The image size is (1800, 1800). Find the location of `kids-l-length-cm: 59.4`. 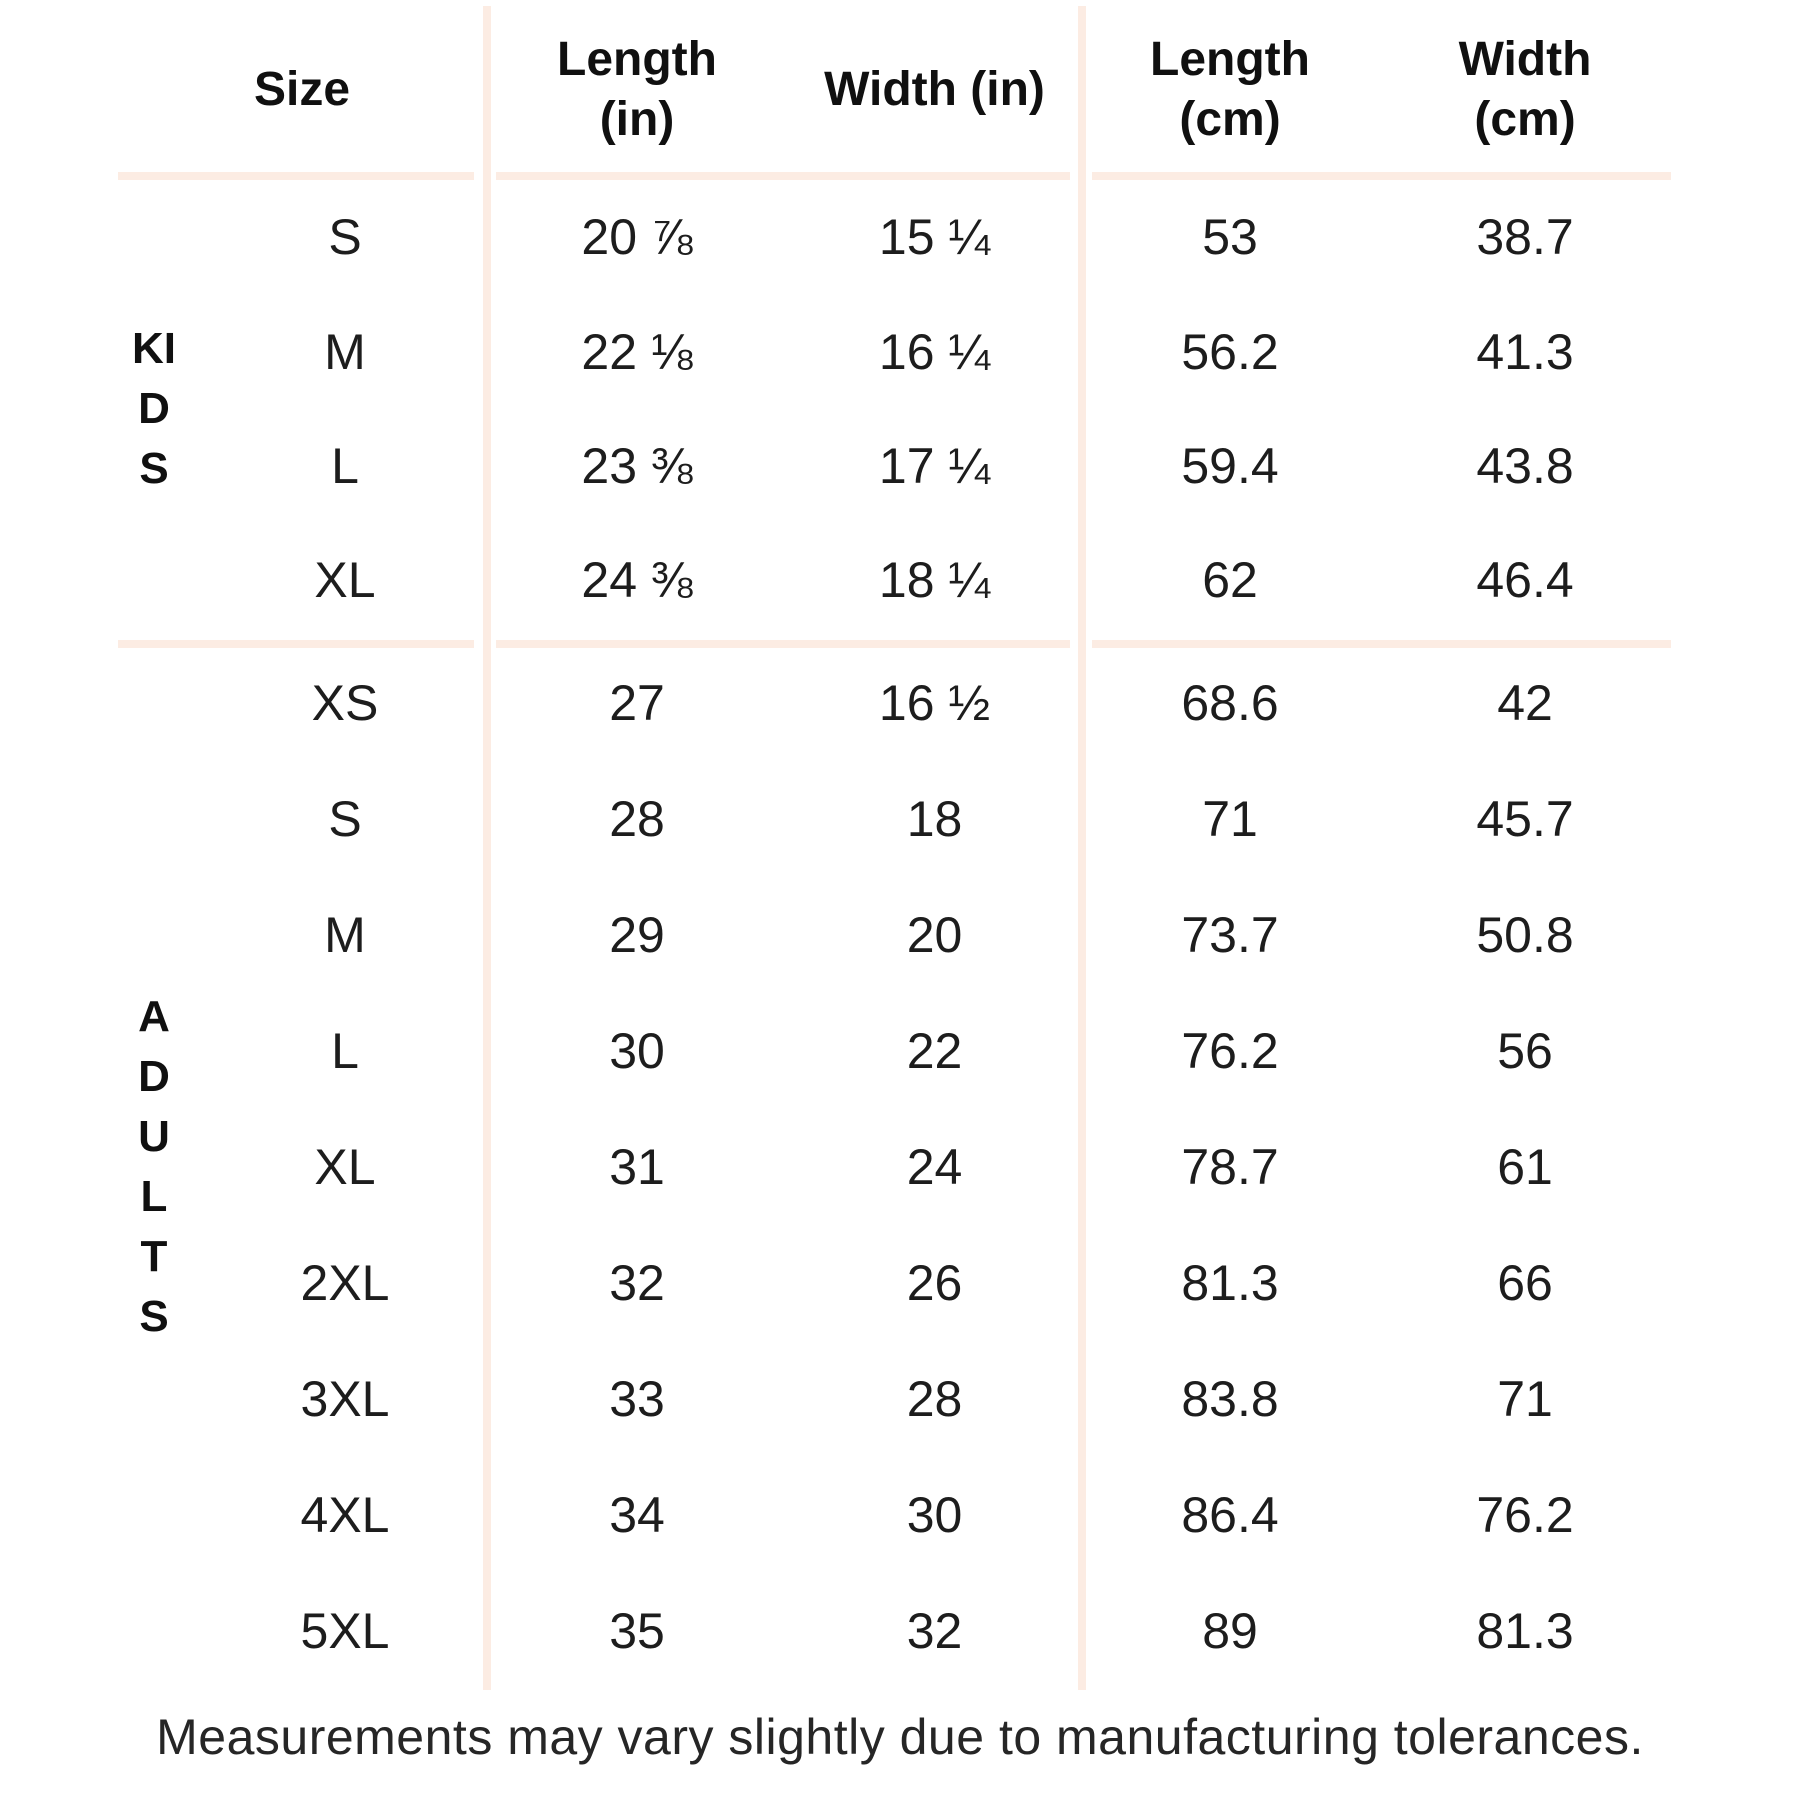

kids-l-length-cm: 59.4 is located at coordinates (1230, 466).